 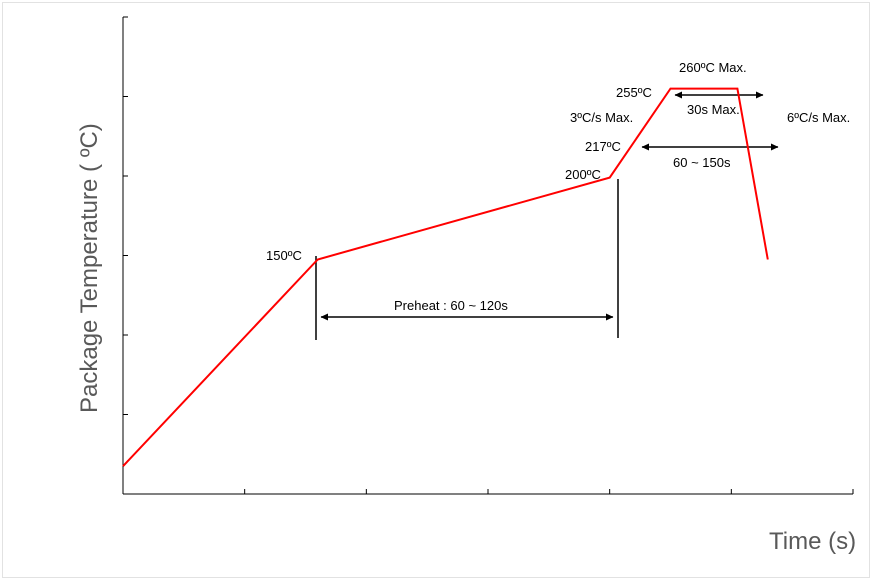 I want to click on label-ramp-down: 6ºC/s Max., so click(x=818, y=117).